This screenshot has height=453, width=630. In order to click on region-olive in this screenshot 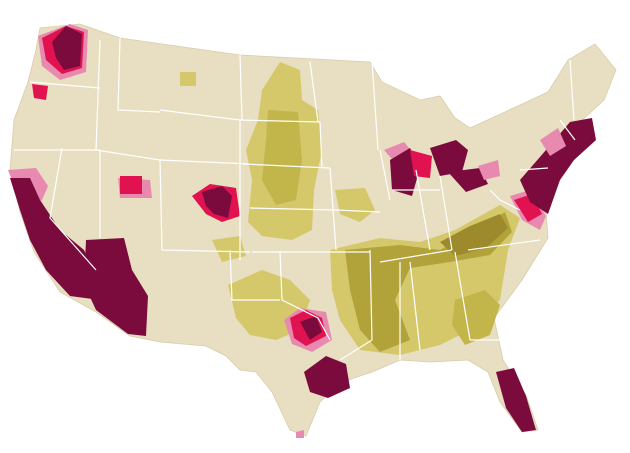, I will do `click(282, 157)`.